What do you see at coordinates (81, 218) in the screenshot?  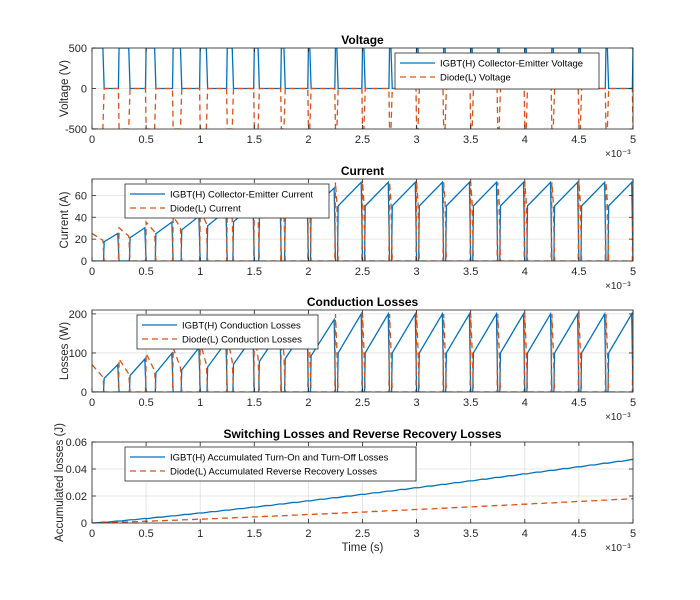 I see `y-tick-label: 40` at bounding box center [81, 218].